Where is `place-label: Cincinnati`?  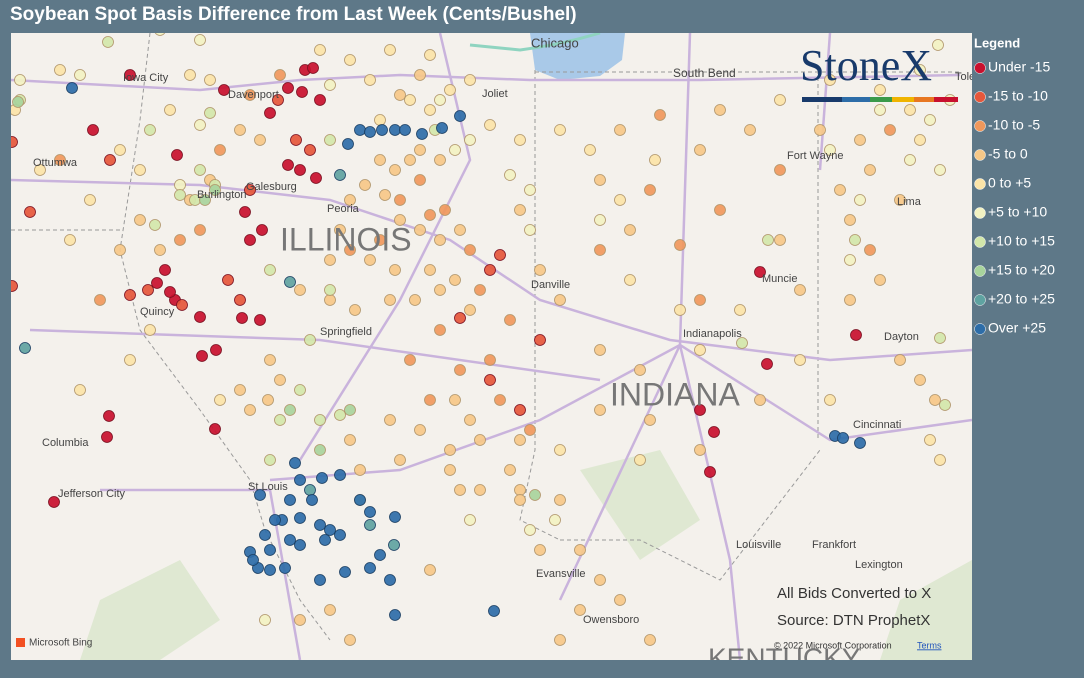
place-label: Cincinnati is located at coordinates (877, 425).